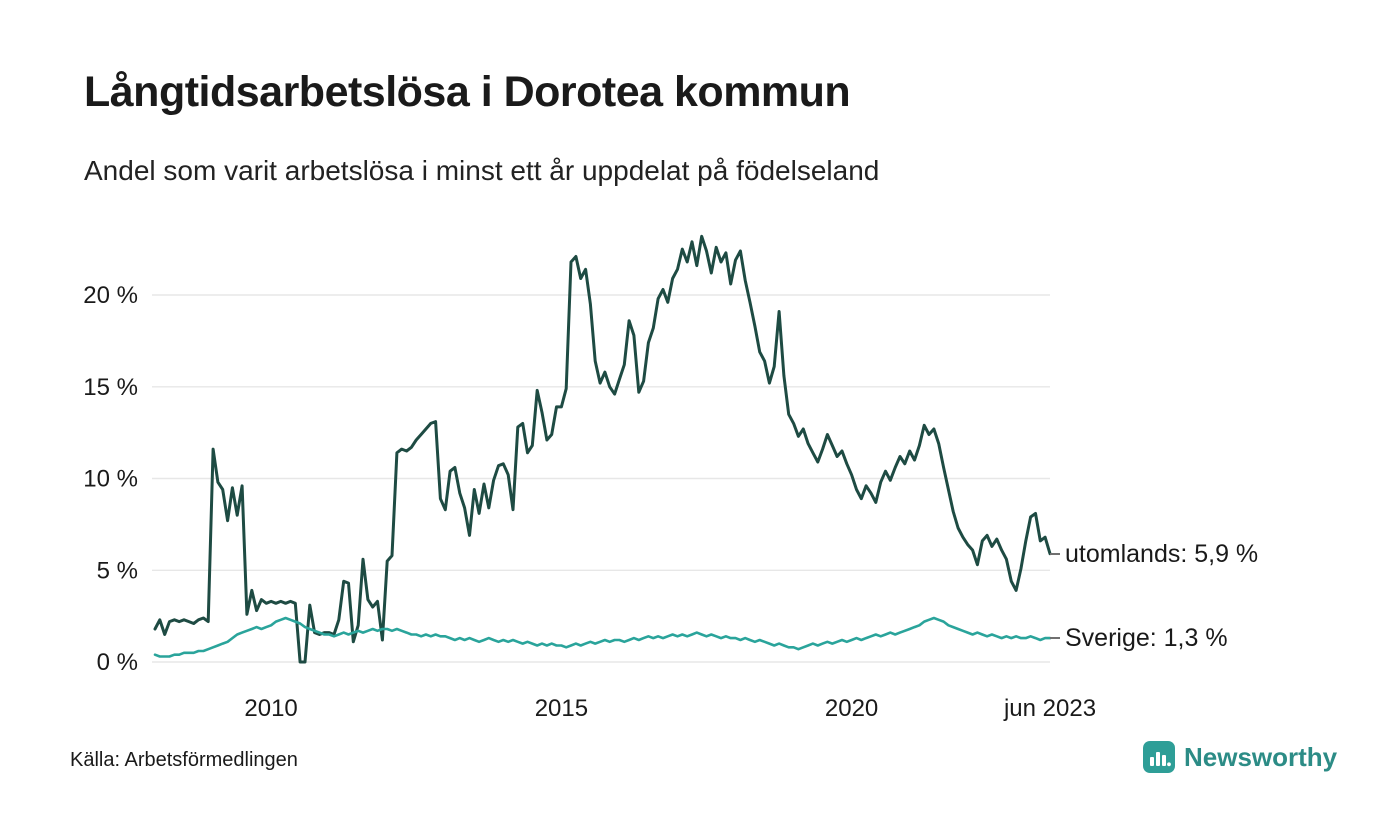 The width and height of the screenshot is (1400, 840). Describe the element at coordinates (467, 92) in the screenshot. I see `chart-title: Långtidsarbetslösa i Dorotea kommun` at that location.